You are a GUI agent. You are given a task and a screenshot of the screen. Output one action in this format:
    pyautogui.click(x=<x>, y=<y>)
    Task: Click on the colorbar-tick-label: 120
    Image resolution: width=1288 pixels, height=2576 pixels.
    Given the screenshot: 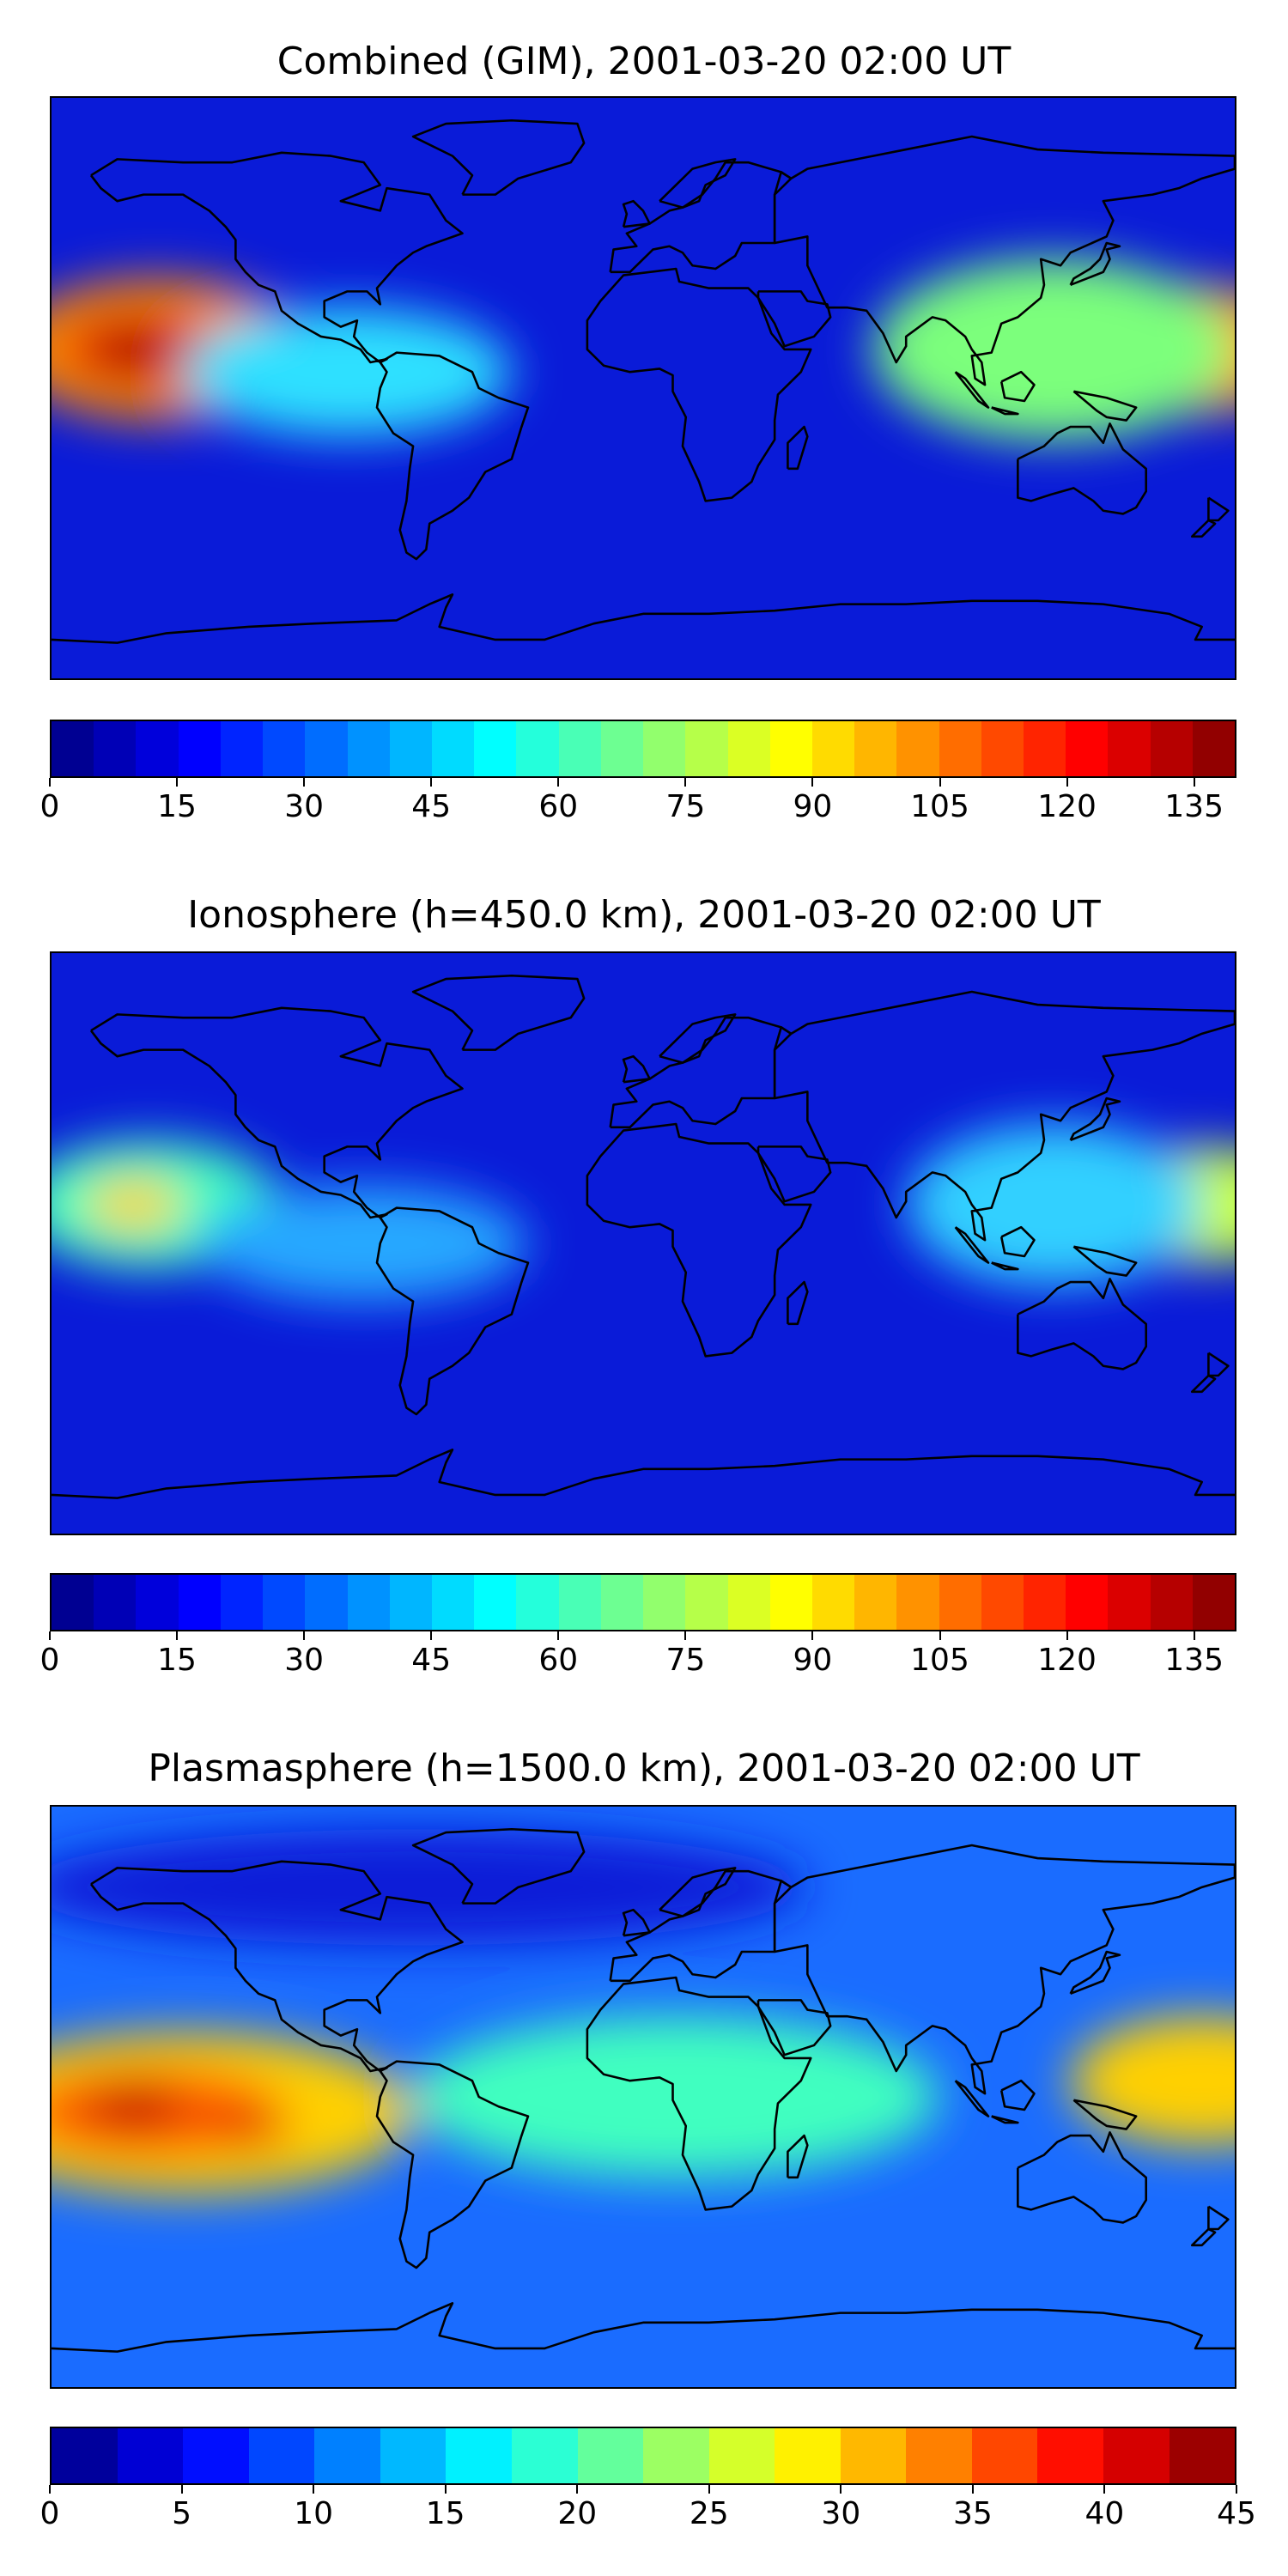 What is the action you would take?
    pyautogui.click(x=1067, y=1660)
    